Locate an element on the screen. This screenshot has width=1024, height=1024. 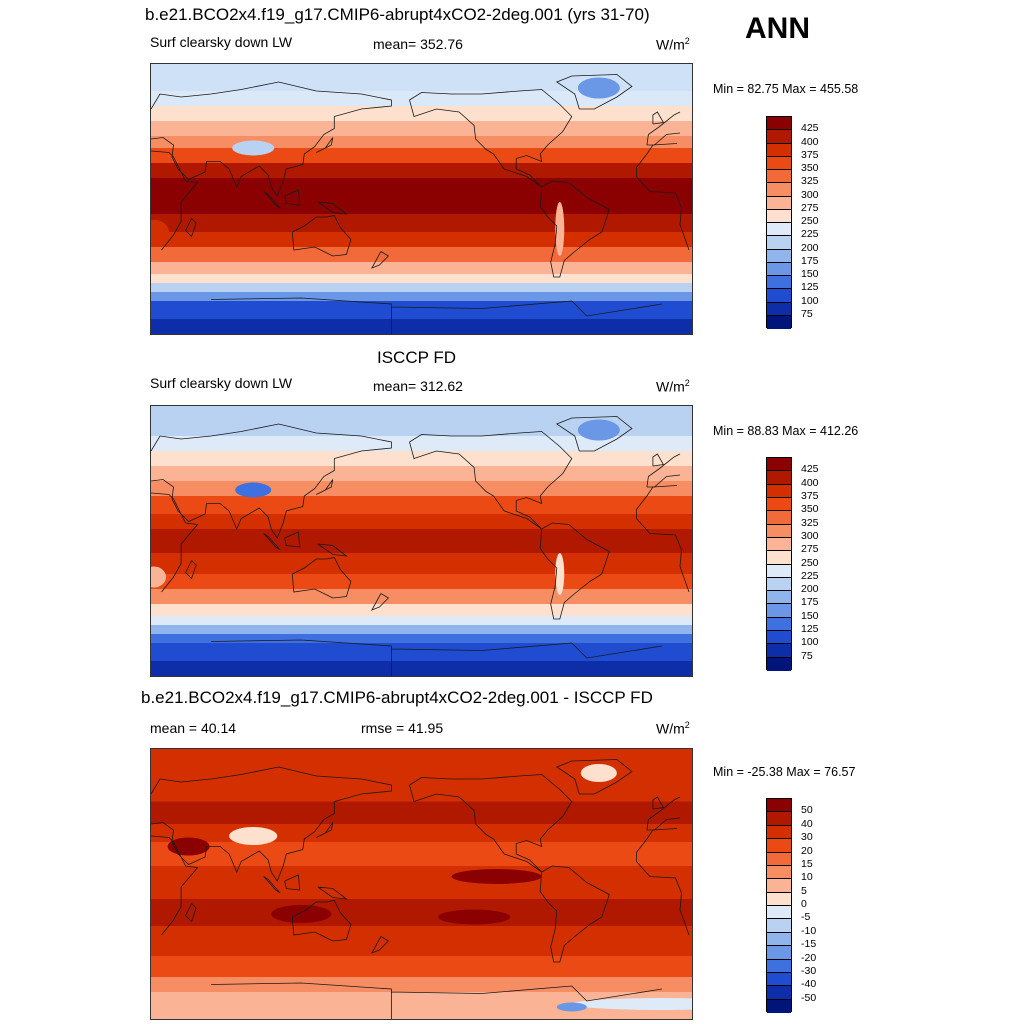
colorbar-label: -10 is located at coordinates (809, 930).